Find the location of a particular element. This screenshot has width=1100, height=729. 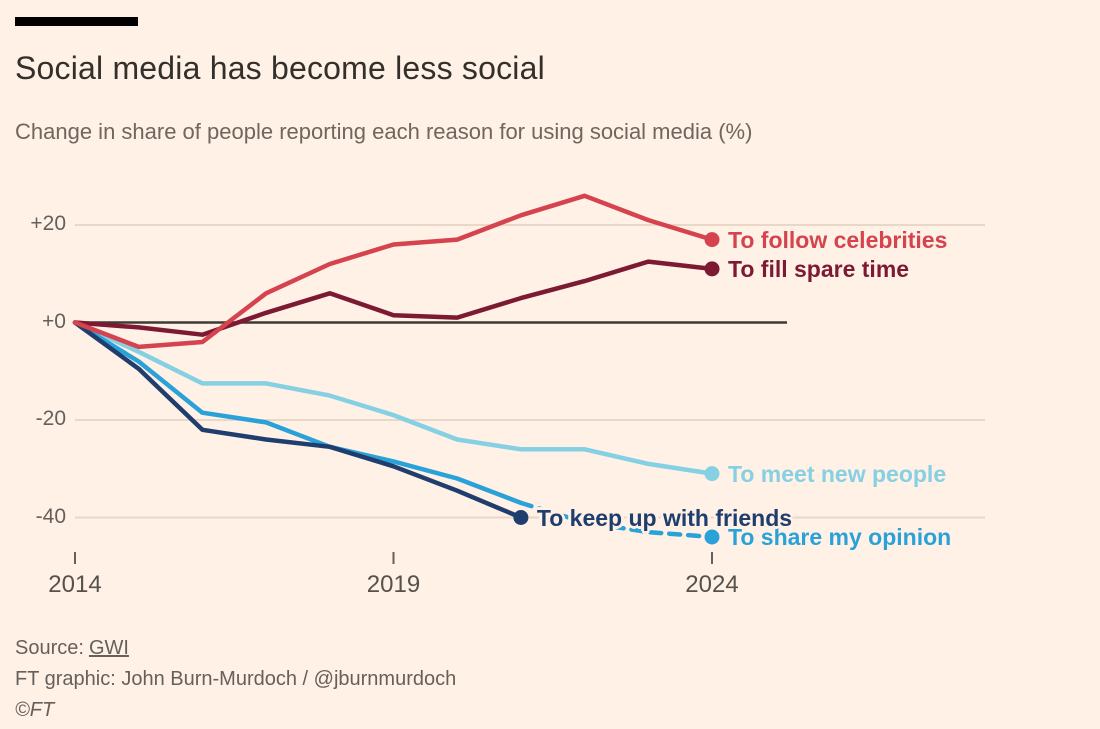

copyright-line: ©FT is located at coordinates (35, 710).